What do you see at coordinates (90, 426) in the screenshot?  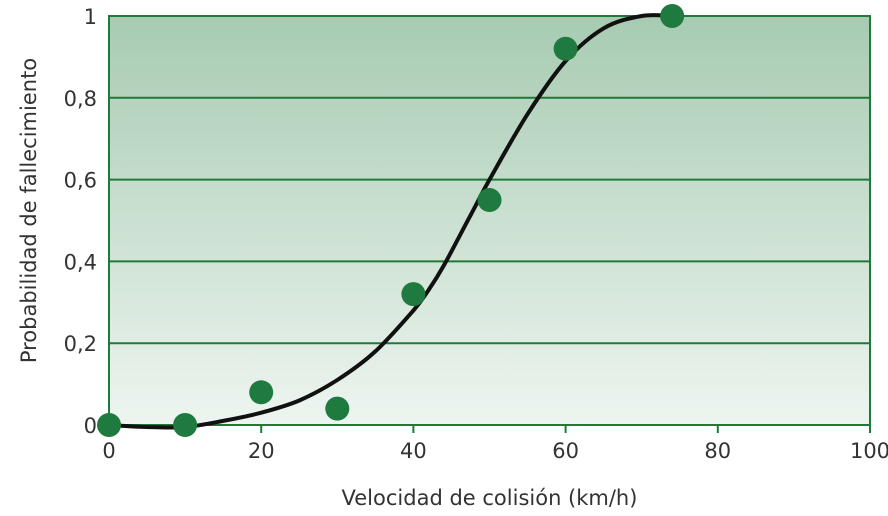 I see `y-tick-label: 0` at bounding box center [90, 426].